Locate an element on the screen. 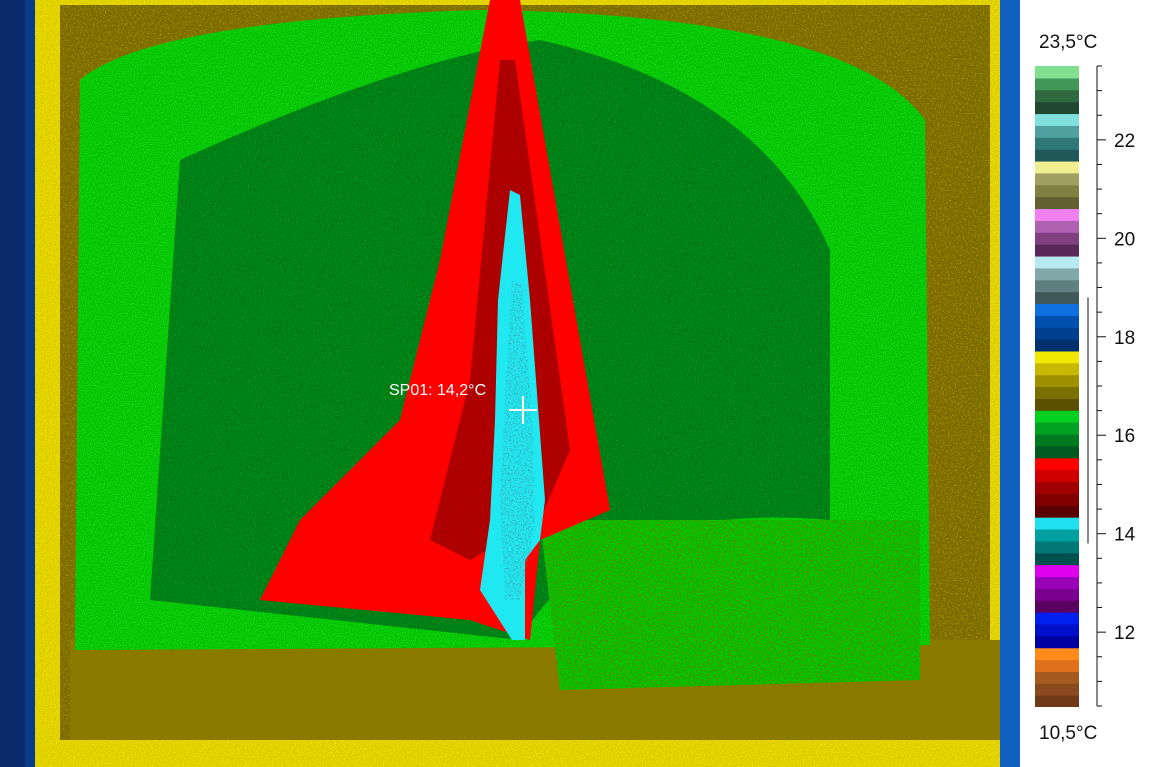 The width and height of the screenshot is (1159, 767). max-temperature-label: 23,5°C is located at coordinates (1068, 42).